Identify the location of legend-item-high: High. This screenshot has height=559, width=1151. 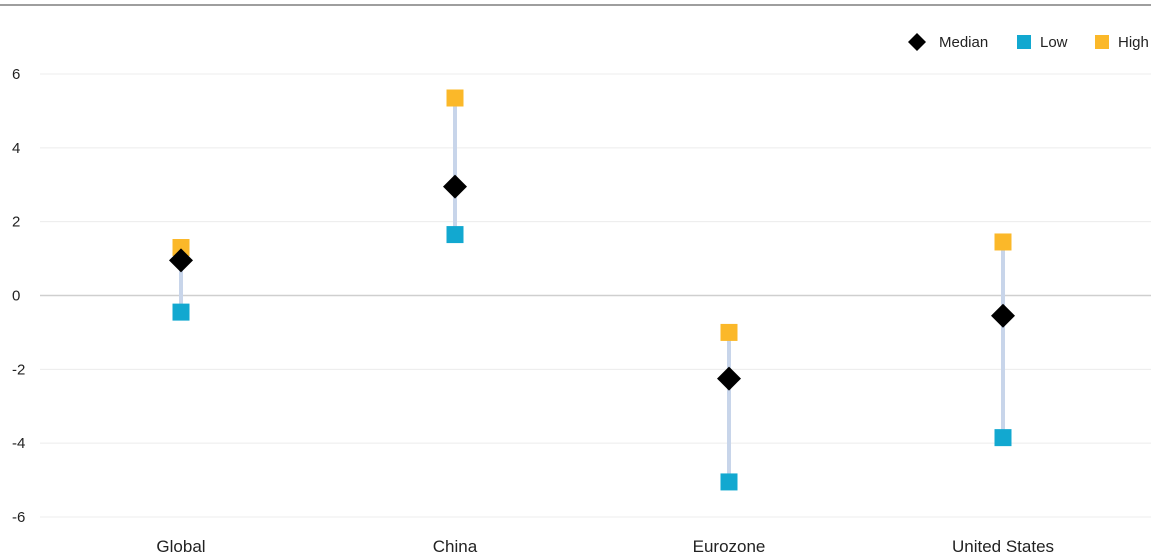
(1122, 42).